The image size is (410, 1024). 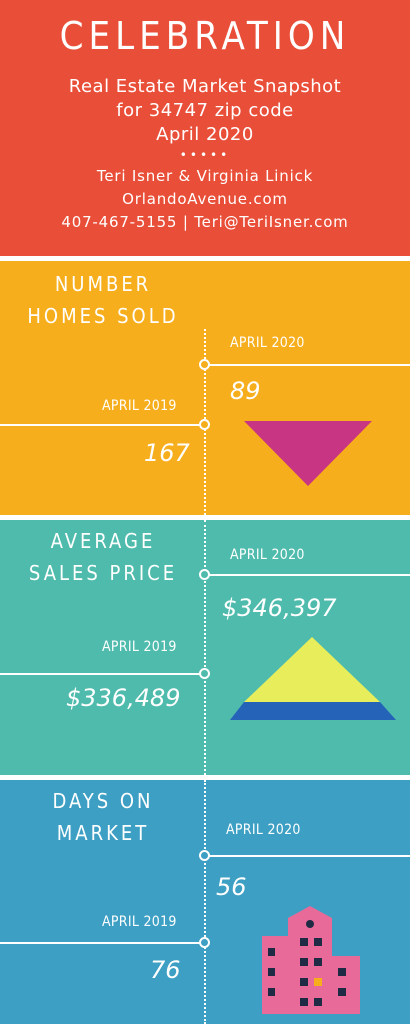 What do you see at coordinates (167, 453) in the screenshot?
I see `homes-sold-previous-value: 167` at bounding box center [167, 453].